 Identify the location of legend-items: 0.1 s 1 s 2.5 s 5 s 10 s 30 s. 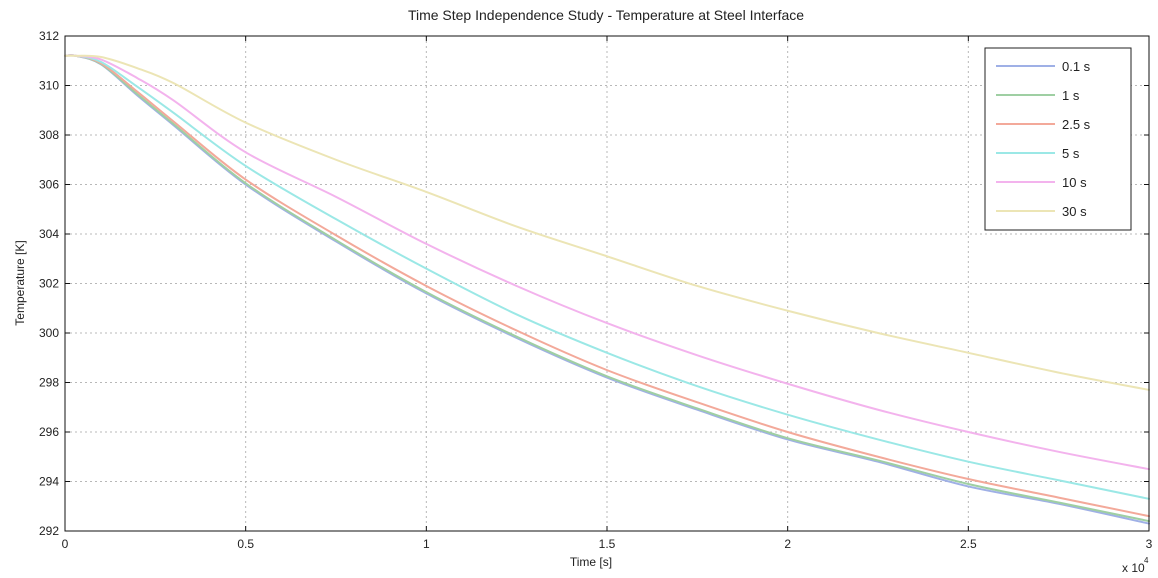
(1043, 139).